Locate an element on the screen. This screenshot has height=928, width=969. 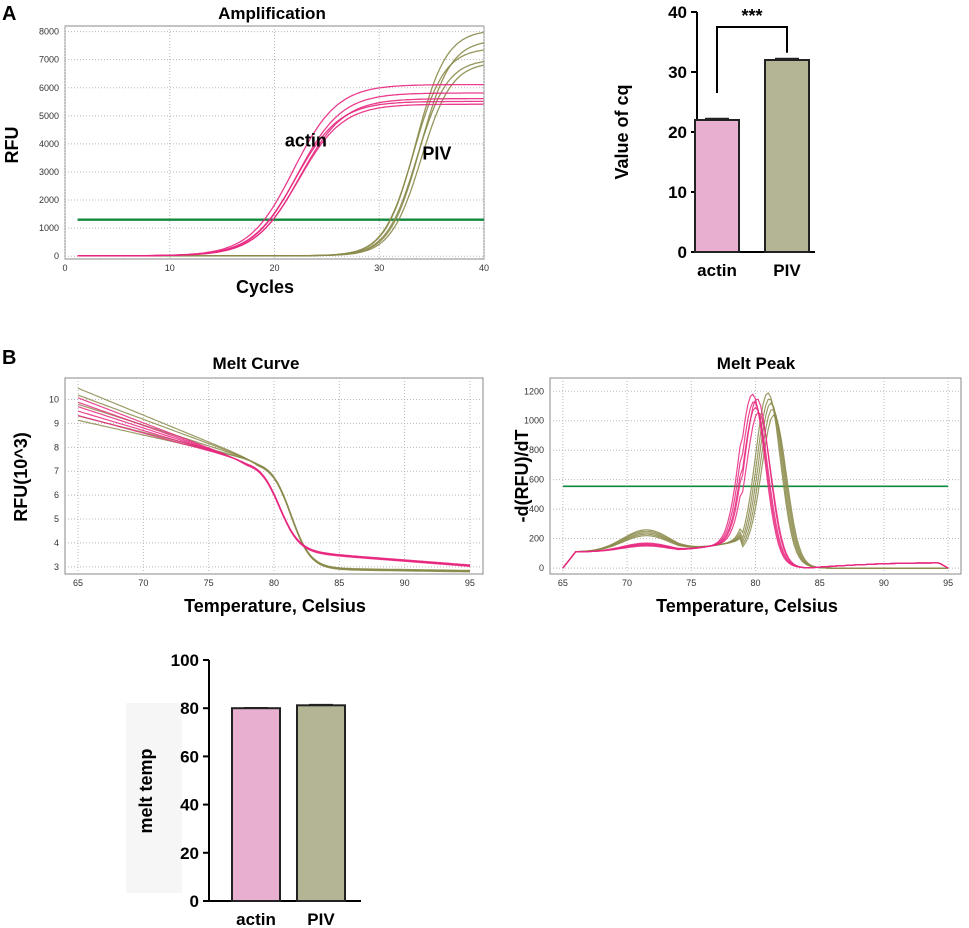
melt-curve-xlabel: Temperature, Celsius is located at coordinates (275, 606).